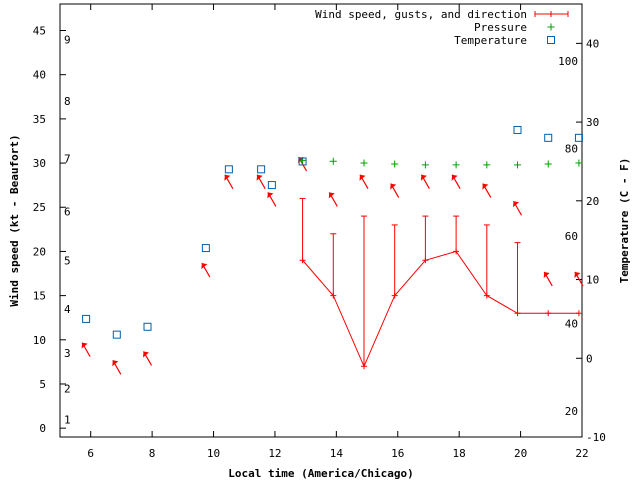 The width and height of the screenshot is (640, 480). I want to click on y-right-tick-label: 30, so click(592, 122).